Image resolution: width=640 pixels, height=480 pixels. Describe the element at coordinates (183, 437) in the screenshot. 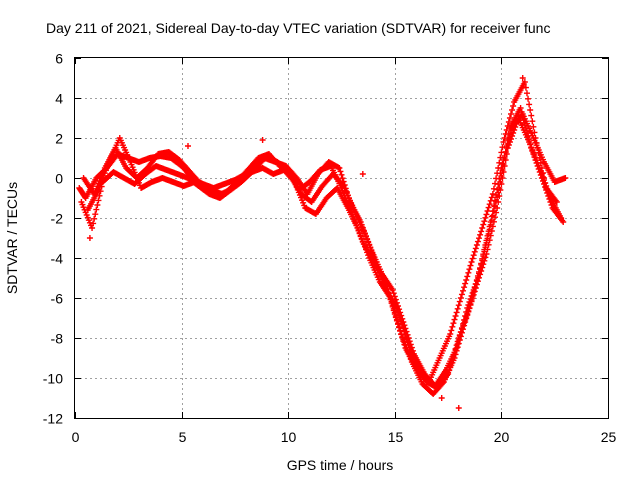

I see `x-tick-label: 5` at that location.